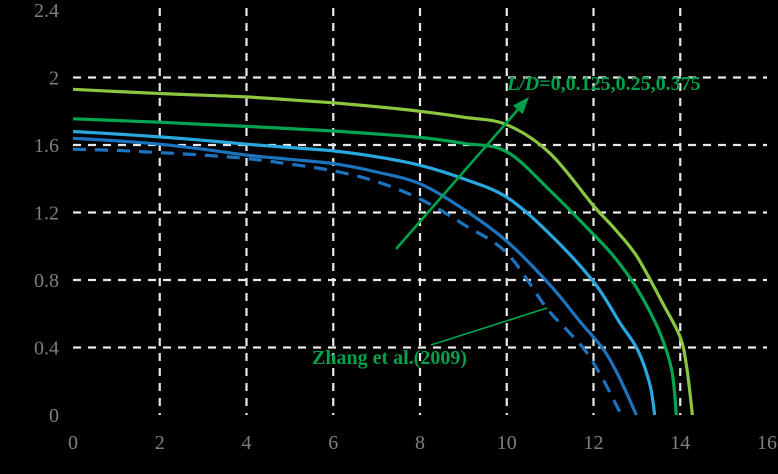 This screenshot has width=778, height=474. What do you see at coordinates (46, 349) in the screenshot?
I see `y-tick-label: 0.4` at bounding box center [46, 349].